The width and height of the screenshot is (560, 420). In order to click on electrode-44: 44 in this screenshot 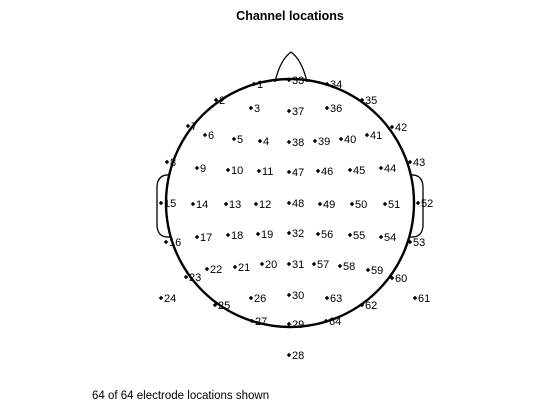, I will do `click(387, 169)`.